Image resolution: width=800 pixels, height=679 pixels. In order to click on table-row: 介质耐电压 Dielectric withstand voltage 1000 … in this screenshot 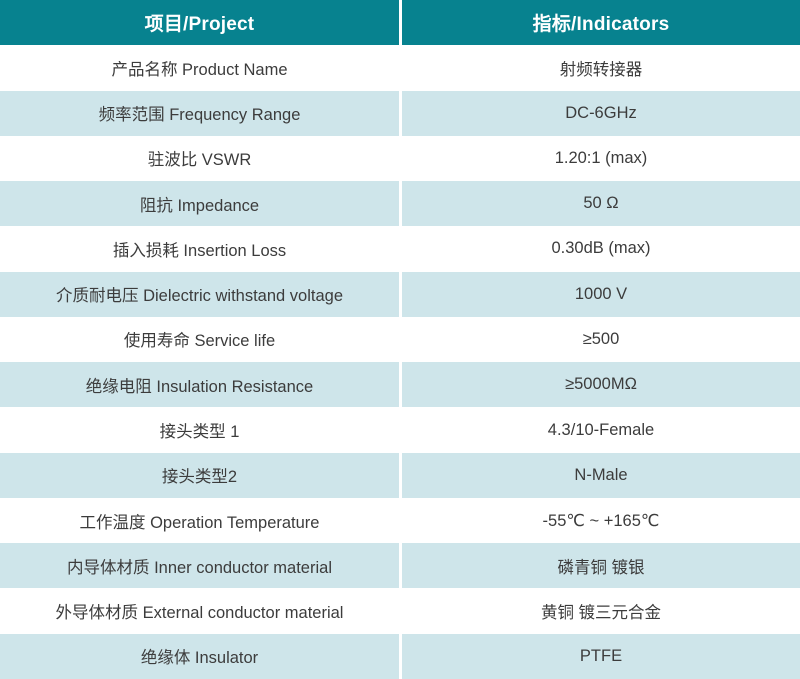, I will do `click(400, 294)`.